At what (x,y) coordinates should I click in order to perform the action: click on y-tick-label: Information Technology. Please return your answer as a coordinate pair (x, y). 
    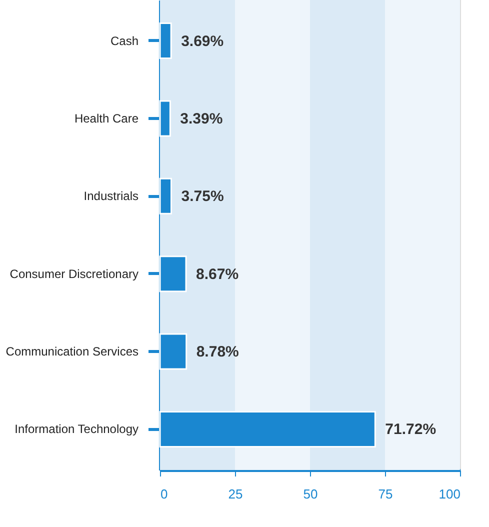
    Looking at the image, I should click on (76, 429).